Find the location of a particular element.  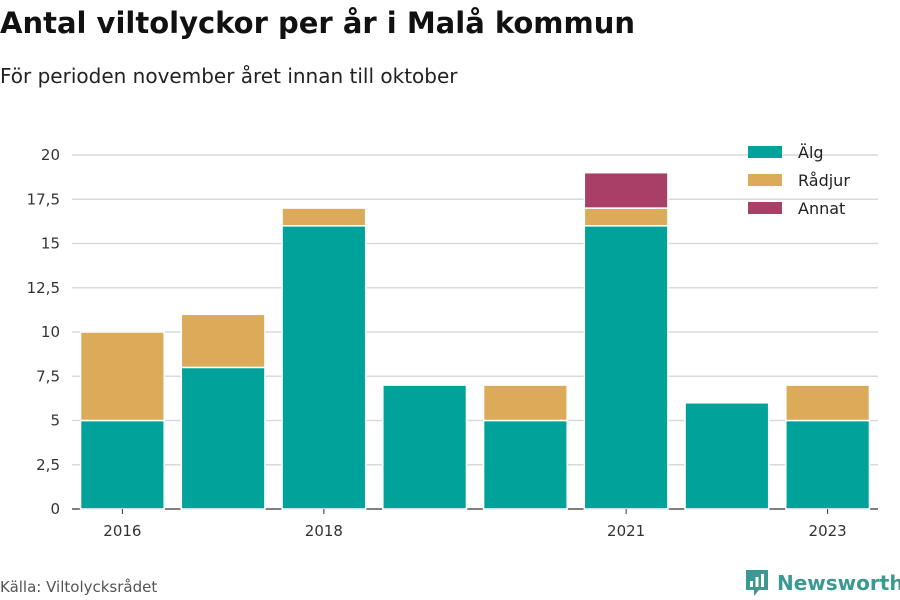

brand-logo: Newsworthy is located at coordinates (822, 583).